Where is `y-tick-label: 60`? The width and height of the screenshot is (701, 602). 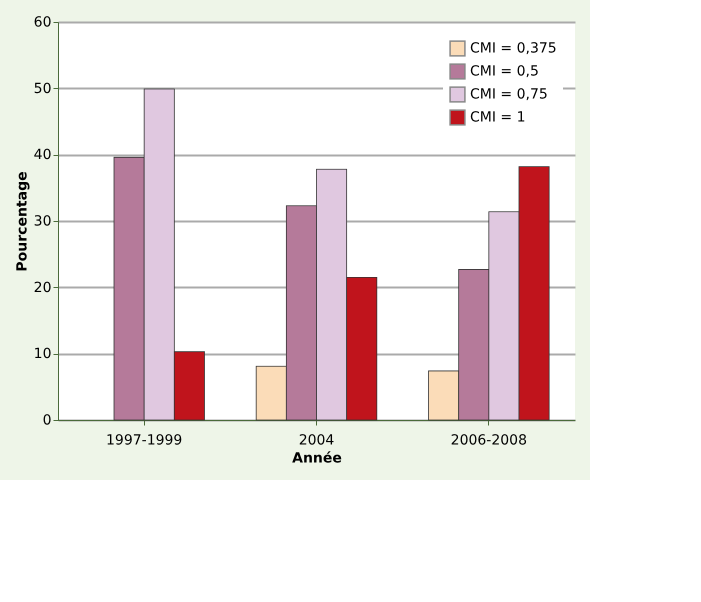
y-tick-label: 60 is located at coordinates (43, 22).